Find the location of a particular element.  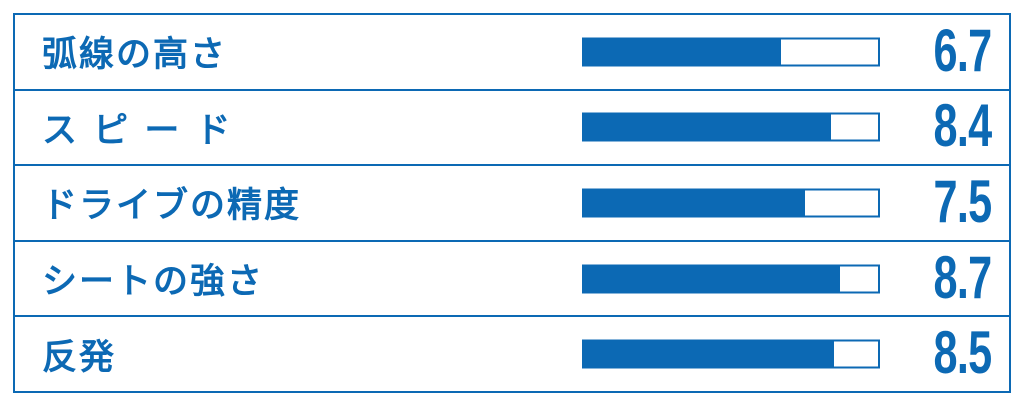

rating-value: 8.7 is located at coordinates (962, 277).